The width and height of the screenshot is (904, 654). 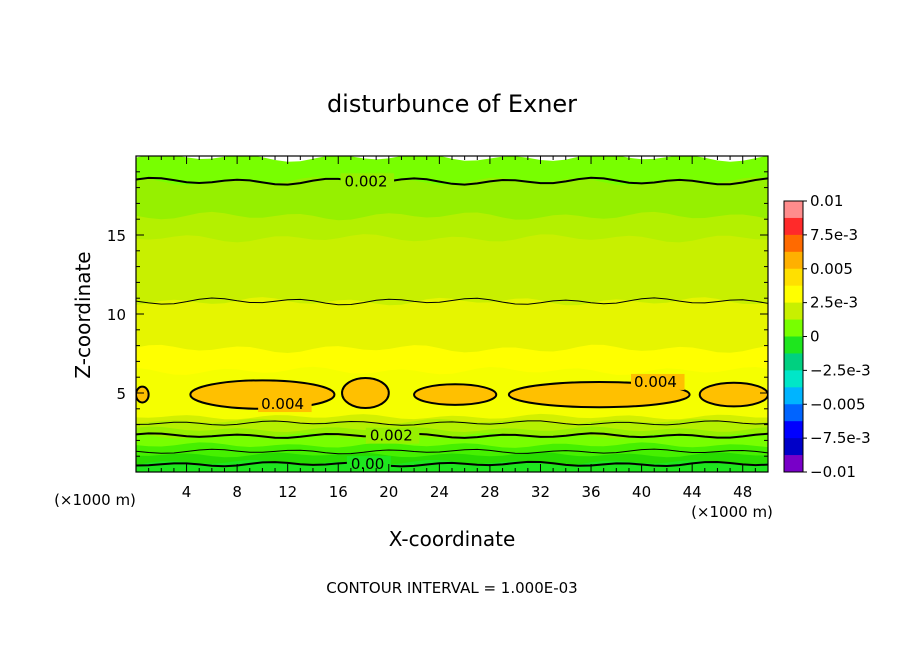 I want to click on x-tick-label: 36, so click(x=590, y=492).